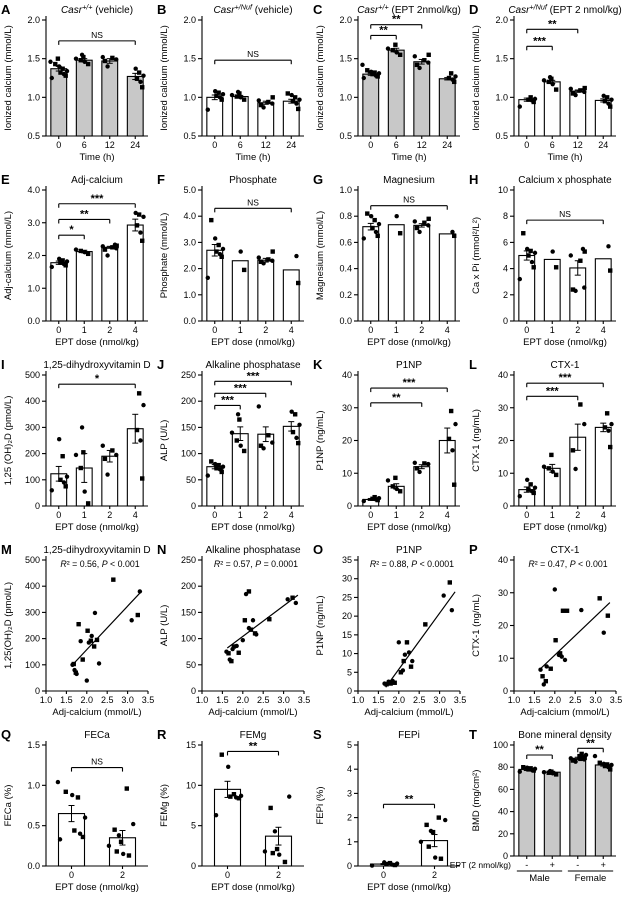 The image size is (624, 900). What do you see at coordinates (96, 550) in the screenshot?
I see `panel-title: 1,25-dihydroxyvitamin D` at bounding box center [96, 550].